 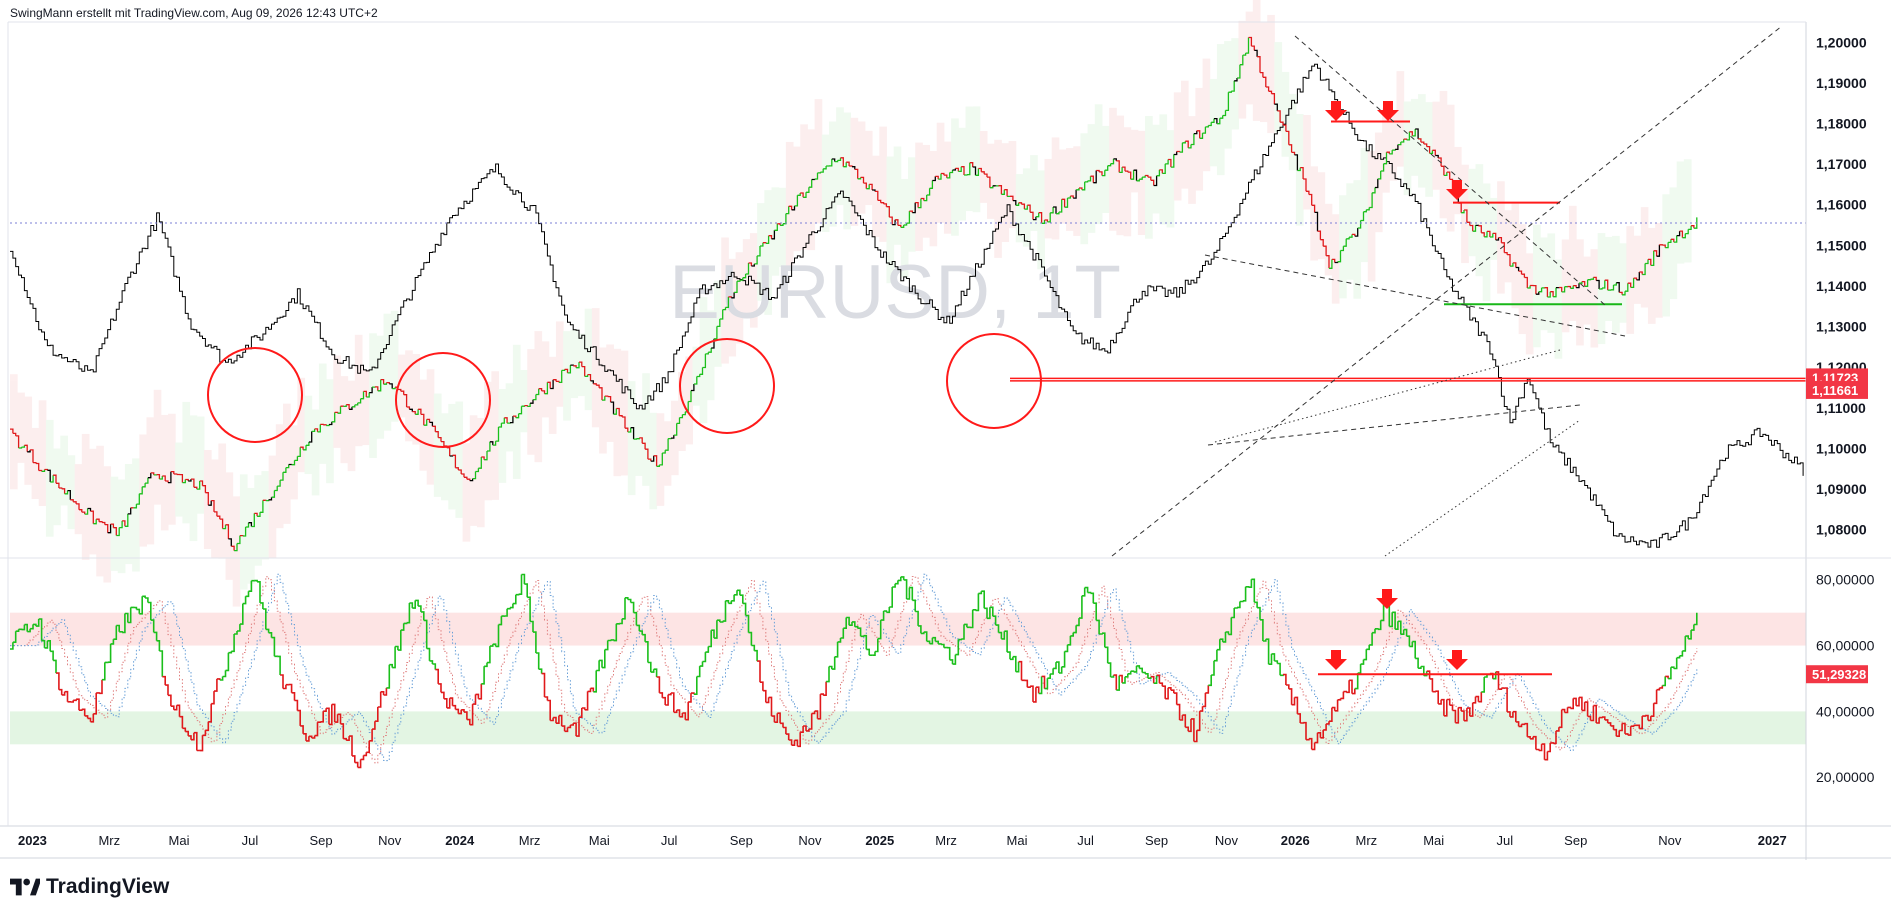 I want to click on tradingview-footer: TradingView, so click(x=89, y=887).